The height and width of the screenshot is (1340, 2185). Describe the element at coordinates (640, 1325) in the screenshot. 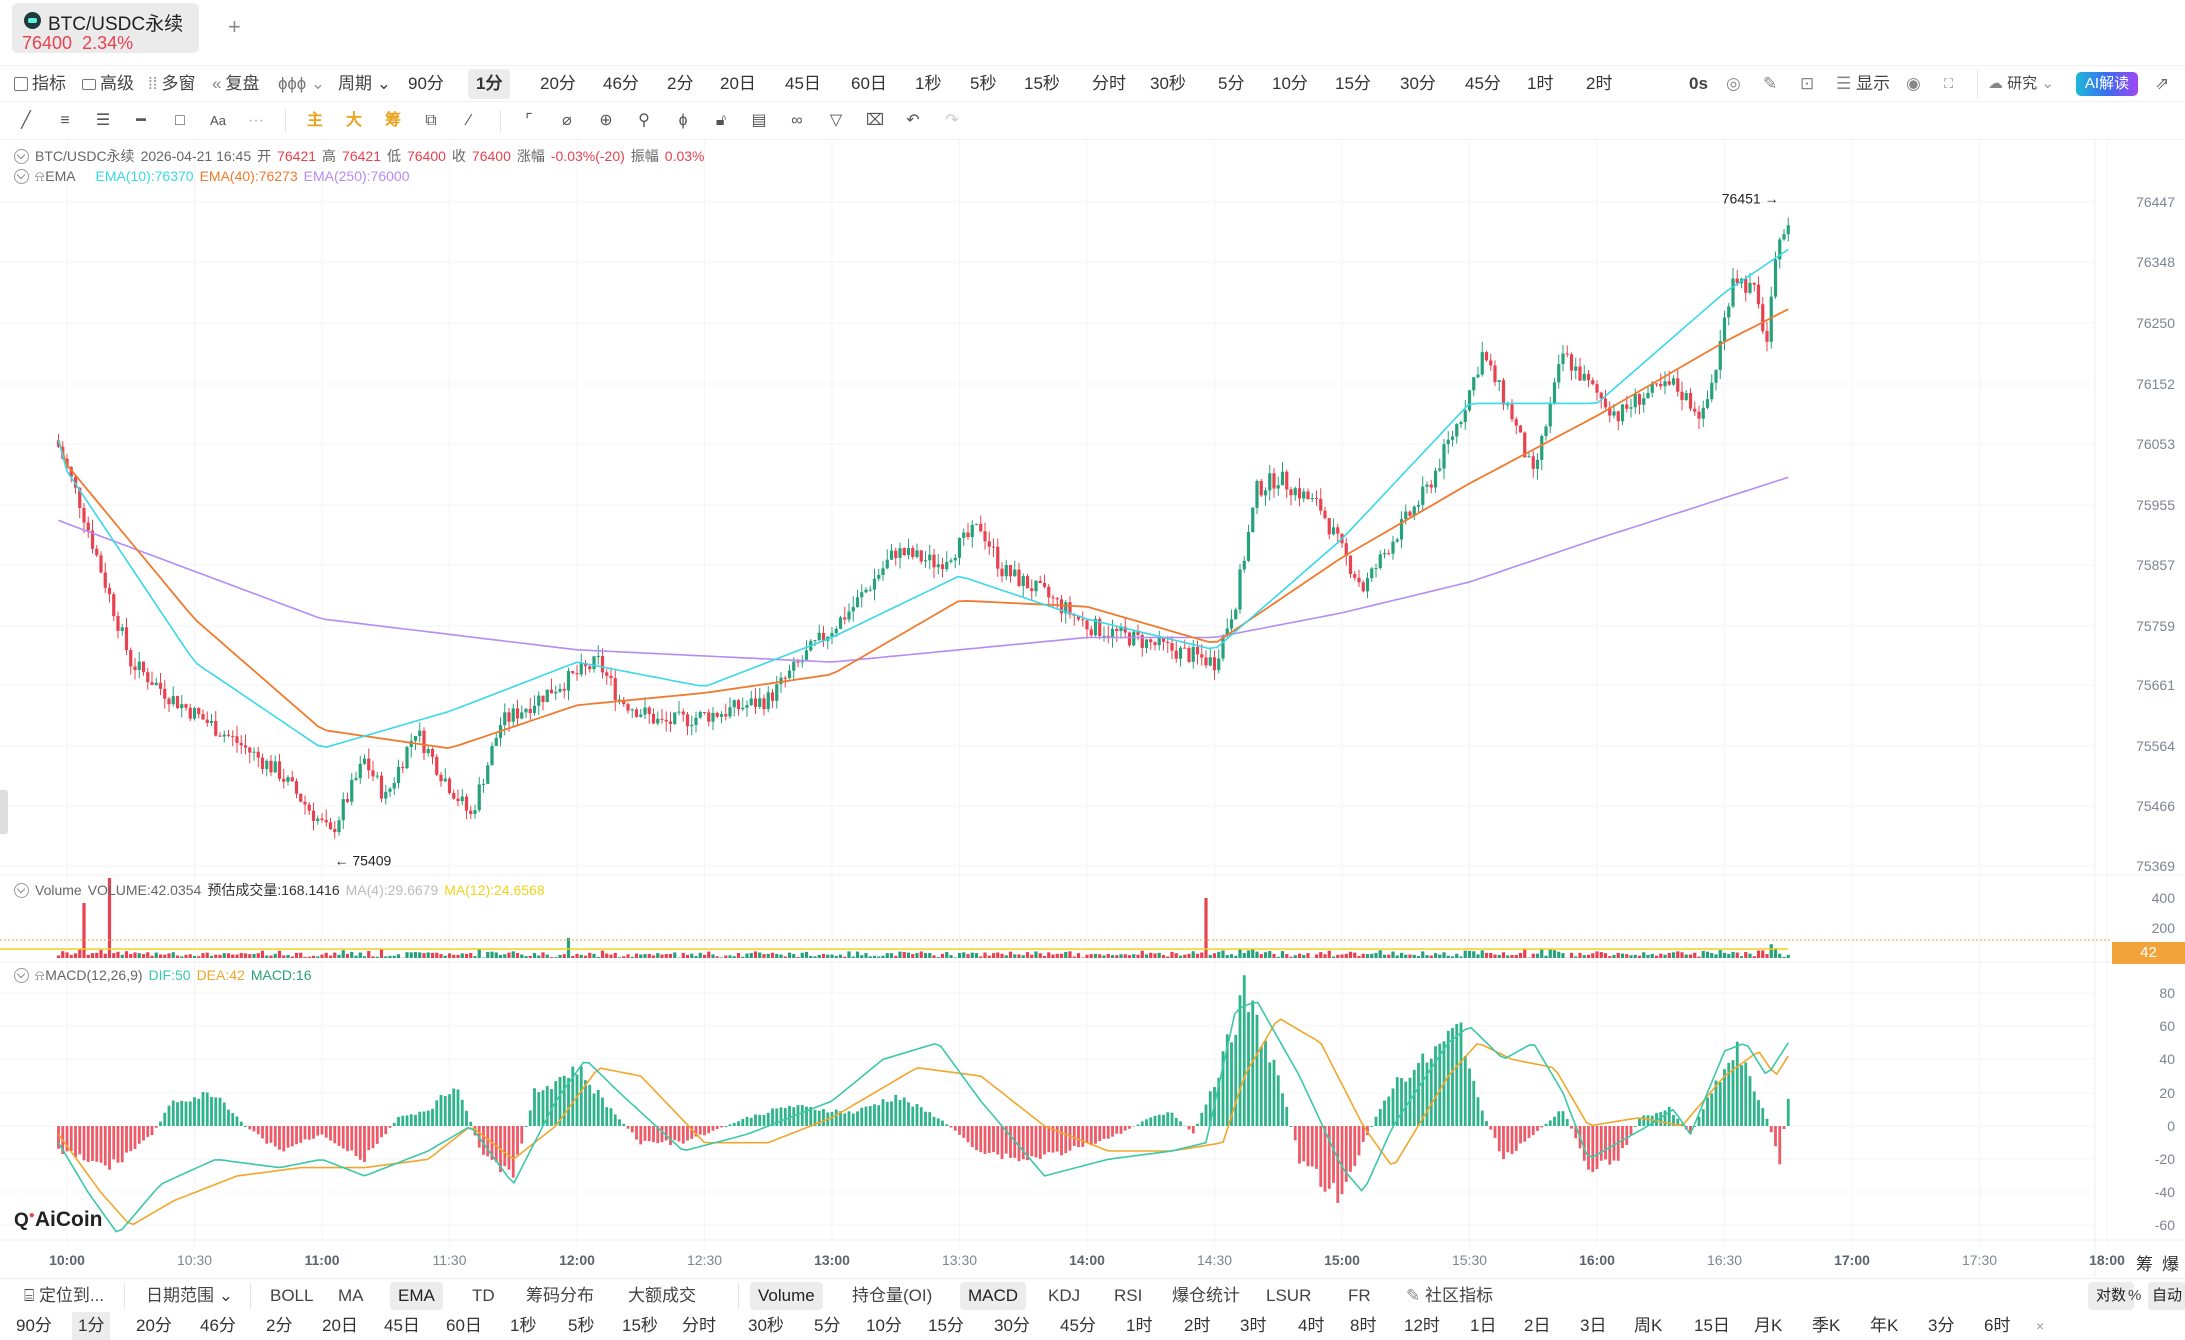

I see `period-bar-item: 15秒` at that location.